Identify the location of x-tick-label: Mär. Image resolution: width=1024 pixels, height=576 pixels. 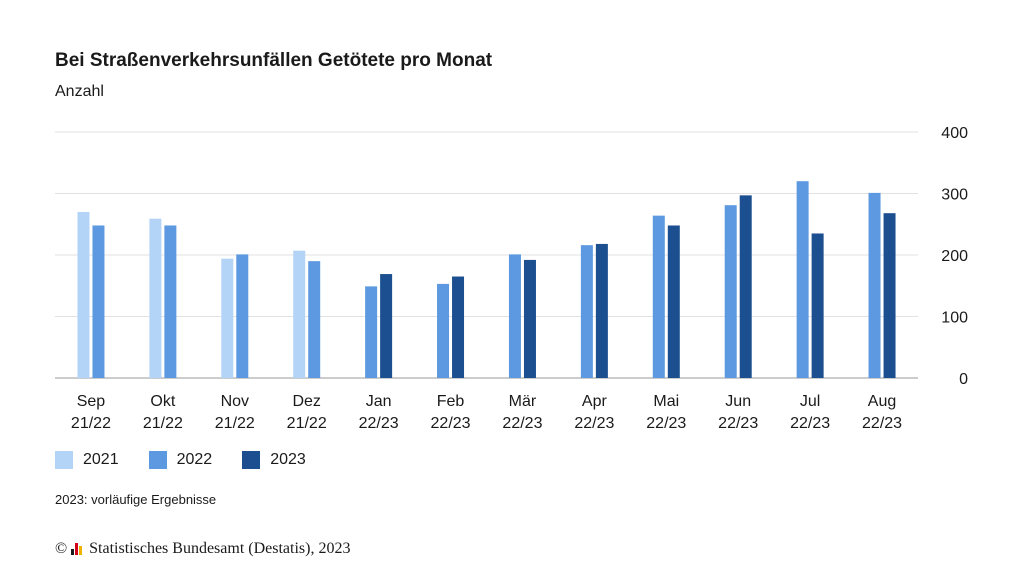
(523, 401).